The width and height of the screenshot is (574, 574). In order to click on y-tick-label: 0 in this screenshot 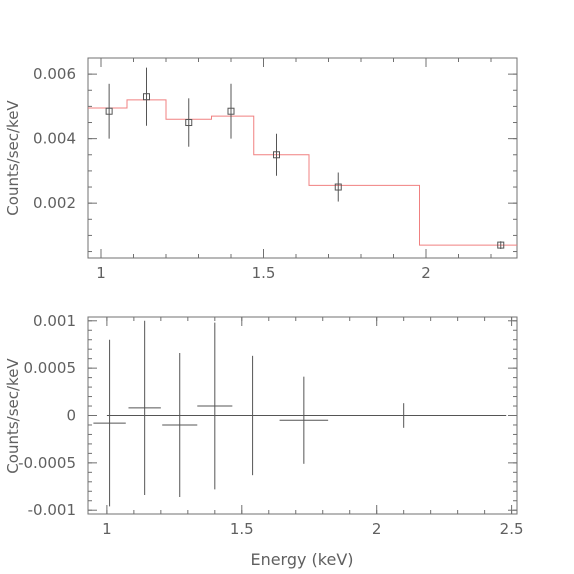, I will do `click(71, 416)`.